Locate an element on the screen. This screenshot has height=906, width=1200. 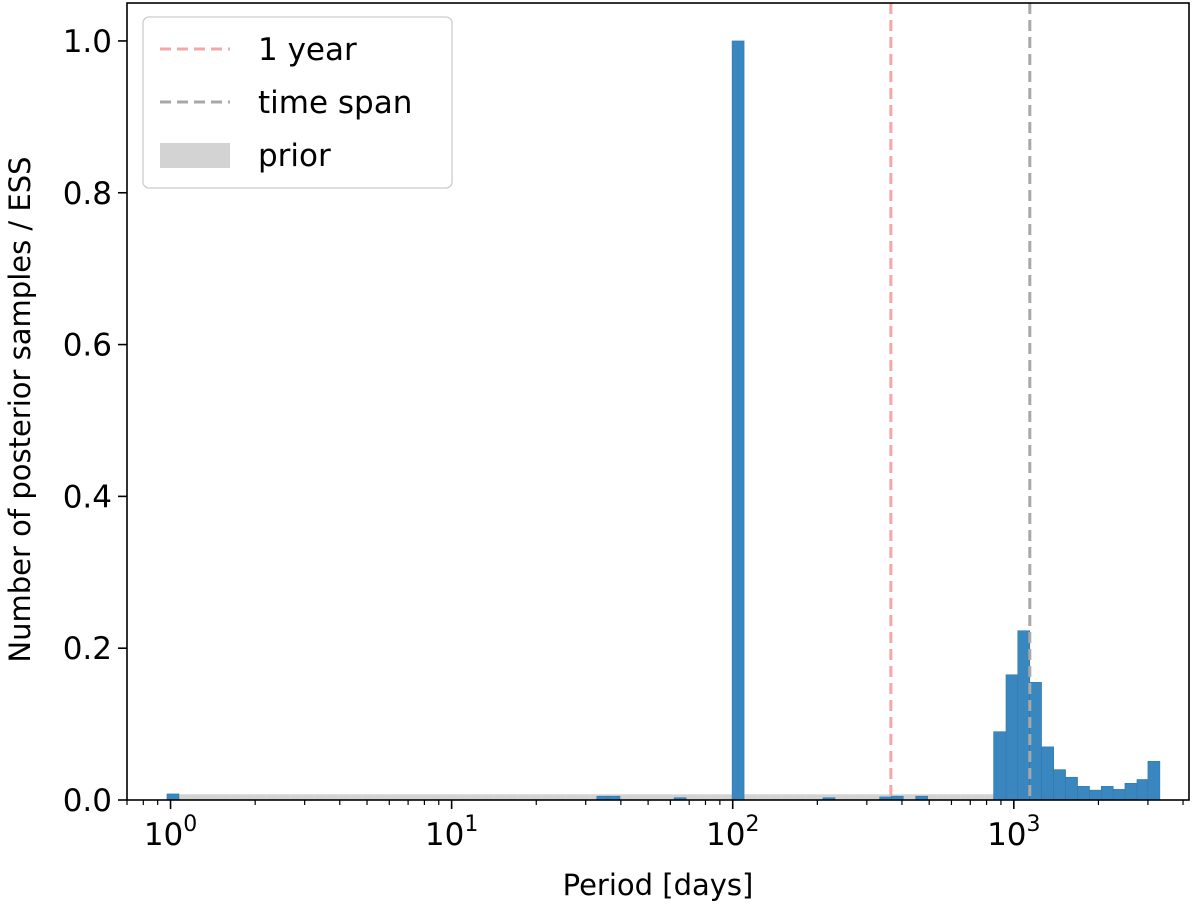
legend-label-time-span: time span is located at coordinates (335, 103).